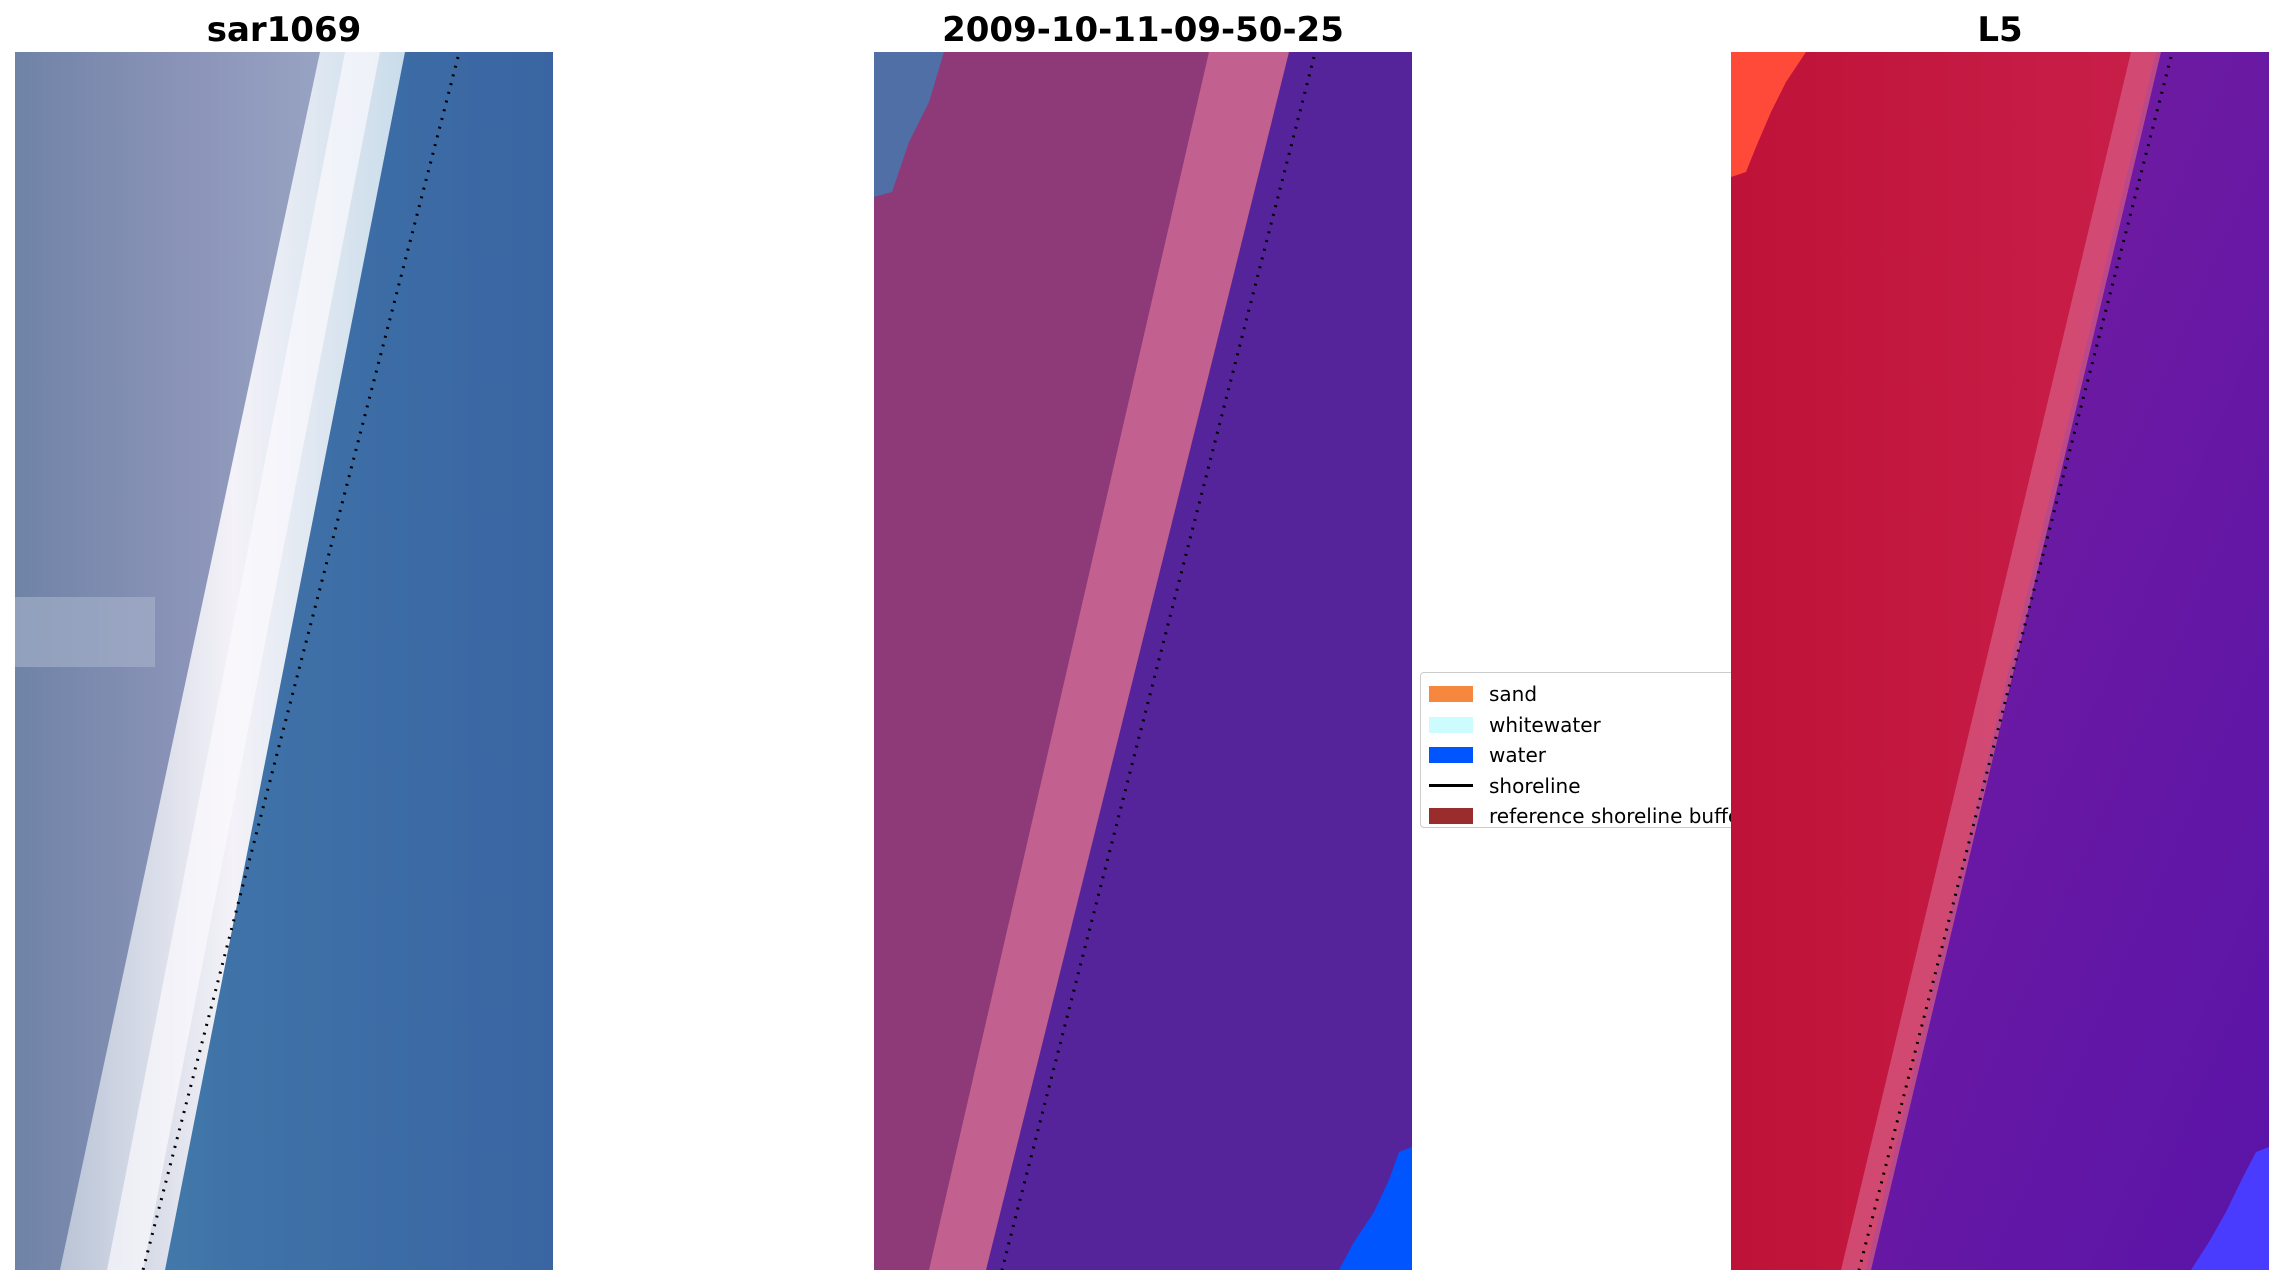 This screenshot has width=2281, height=1283. I want to click on legend-label: shoreline, so click(1535, 785).